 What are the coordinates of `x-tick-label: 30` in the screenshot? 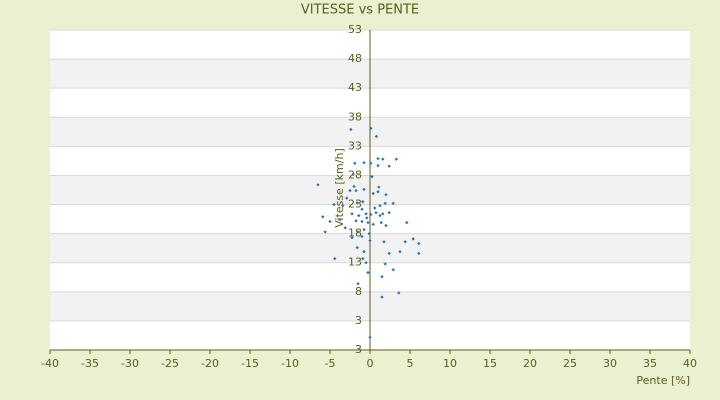 It's located at (610, 363).